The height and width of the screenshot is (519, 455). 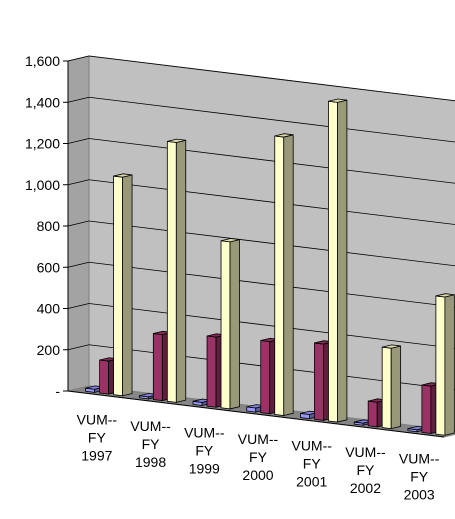 What do you see at coordinates (42, 61) in the screenshot?
I see `y-tick-label: 1,600` at bounding box center [42, 61].